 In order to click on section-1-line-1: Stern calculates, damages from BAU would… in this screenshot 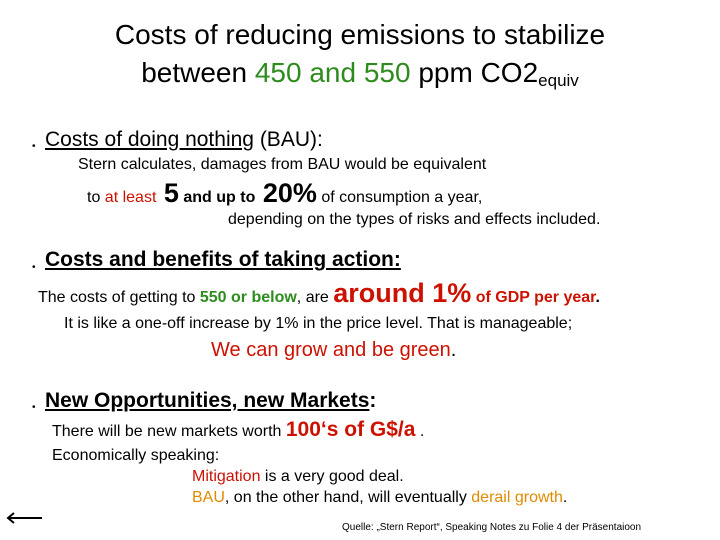, I will do `click(282, 164)`.